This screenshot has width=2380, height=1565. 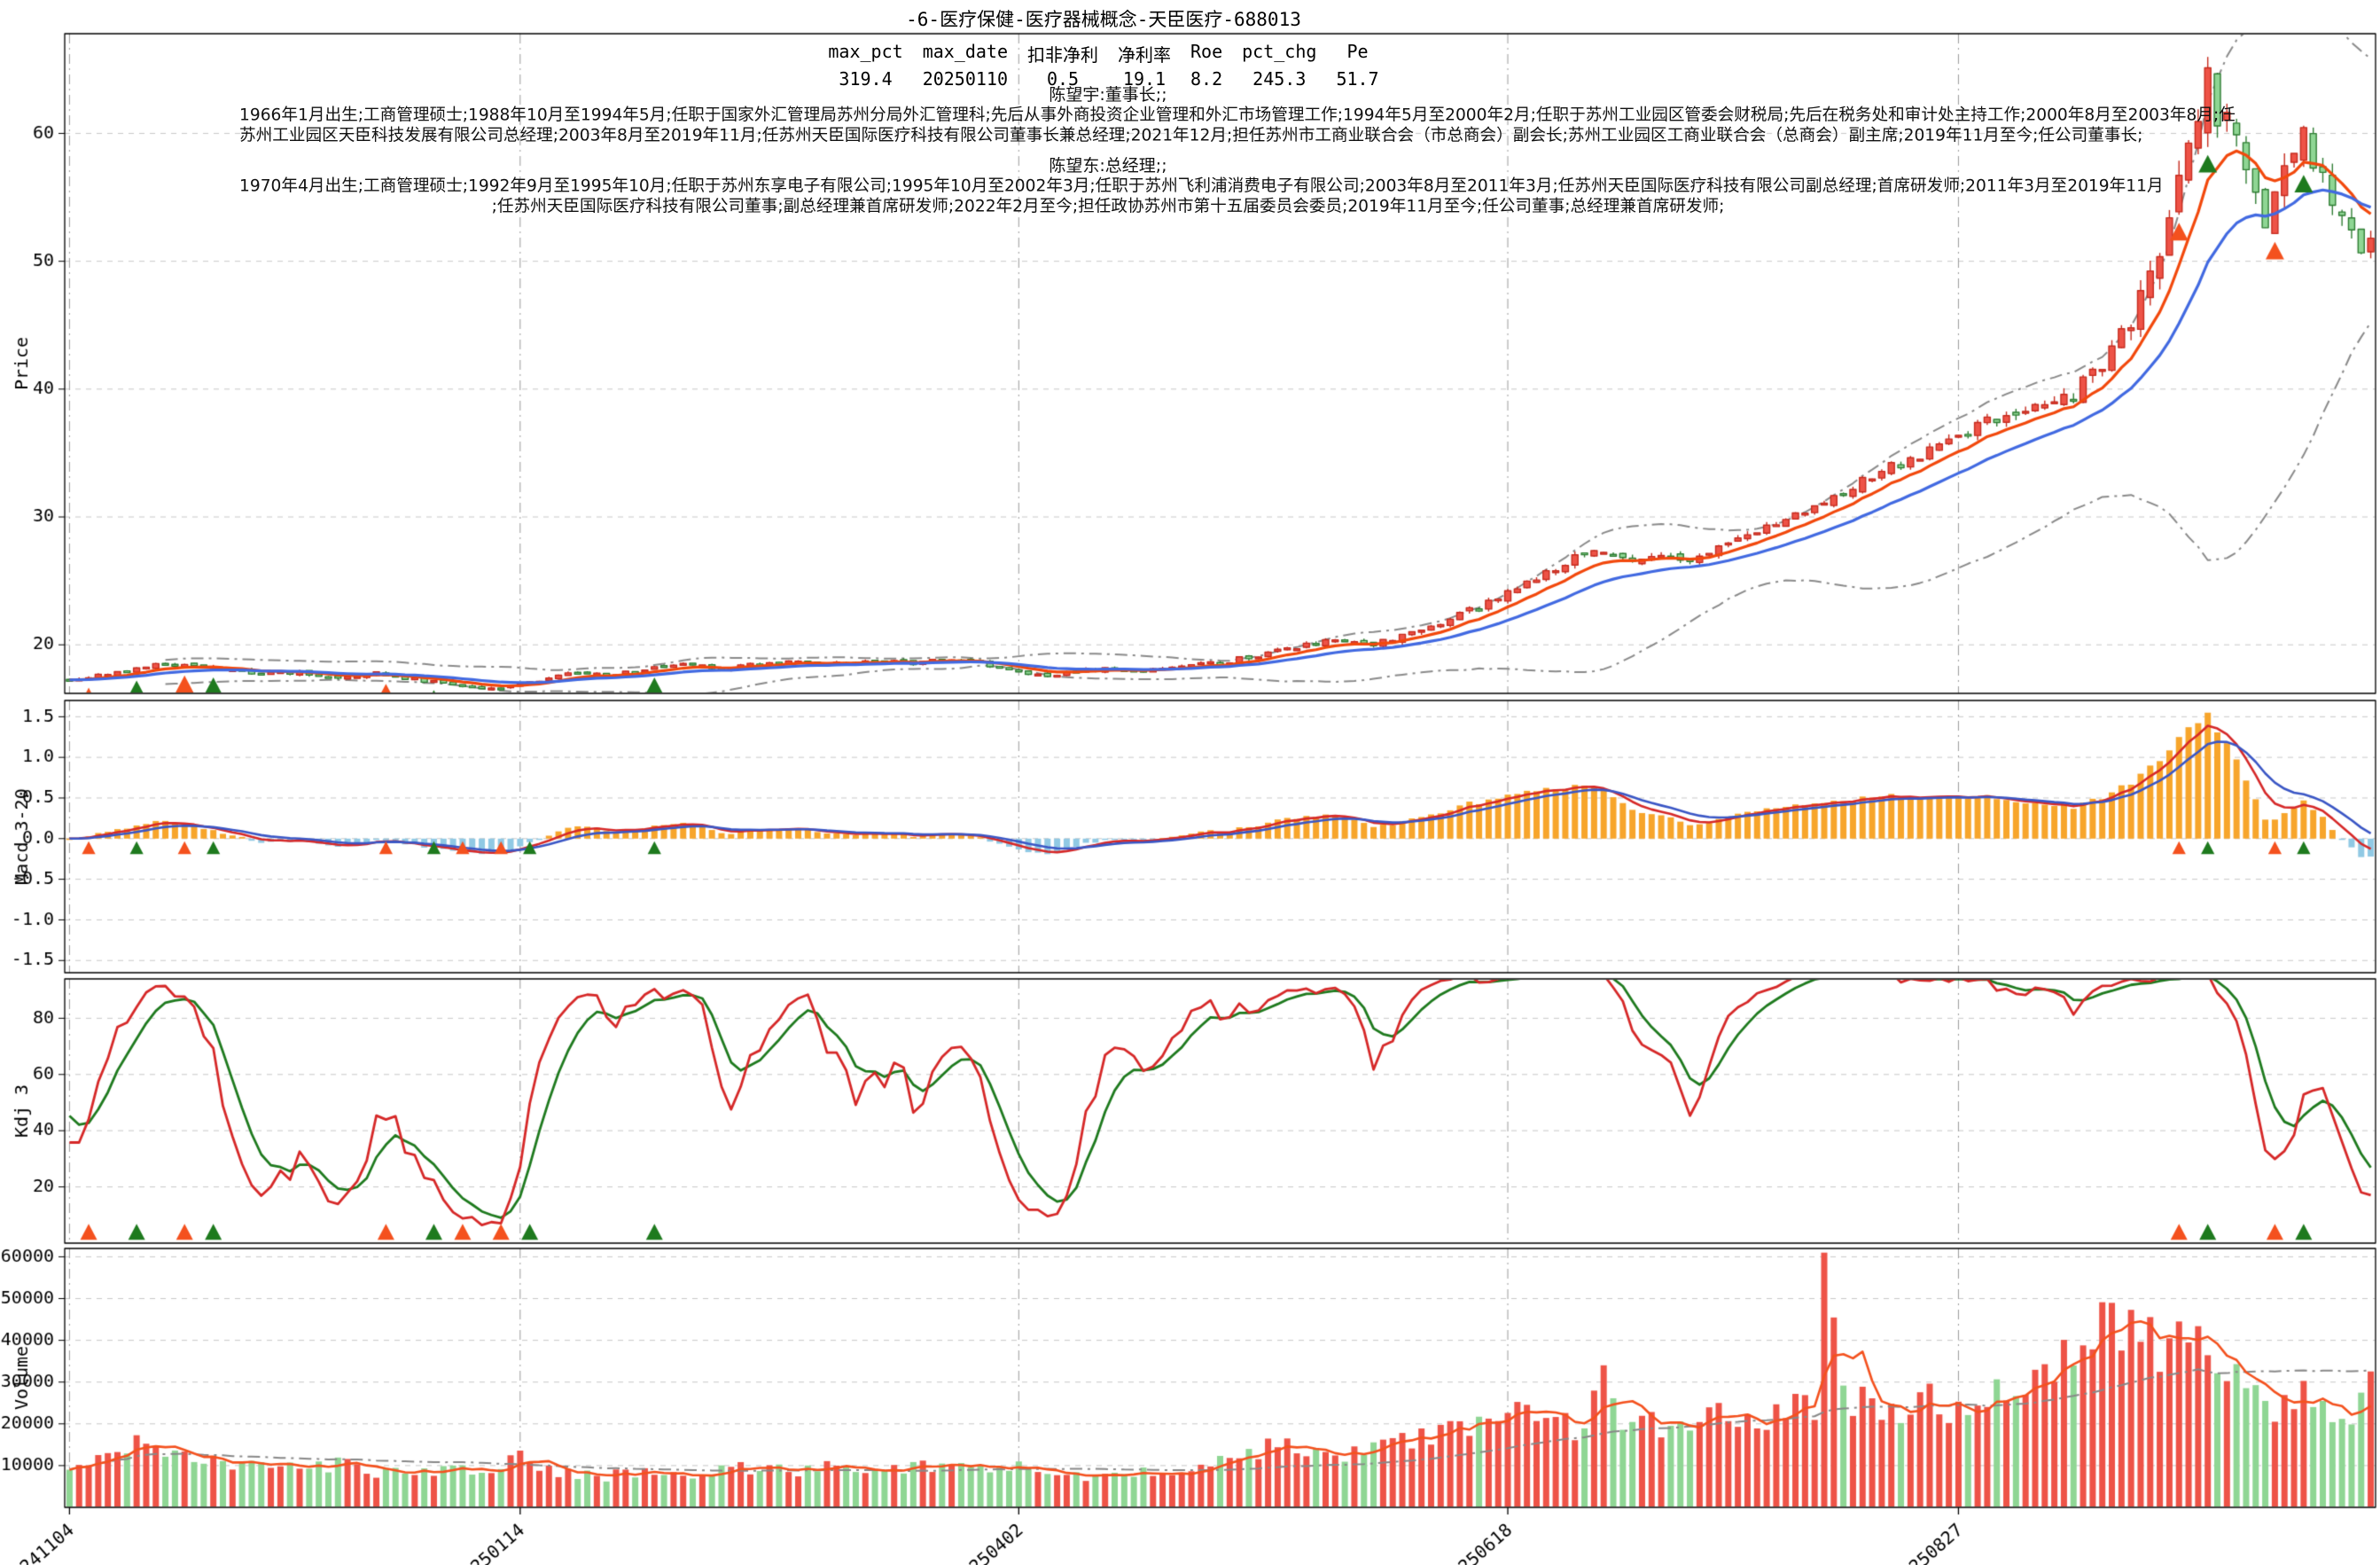 I want to click on stats-value: 20250110, so click(x=965, y=79).